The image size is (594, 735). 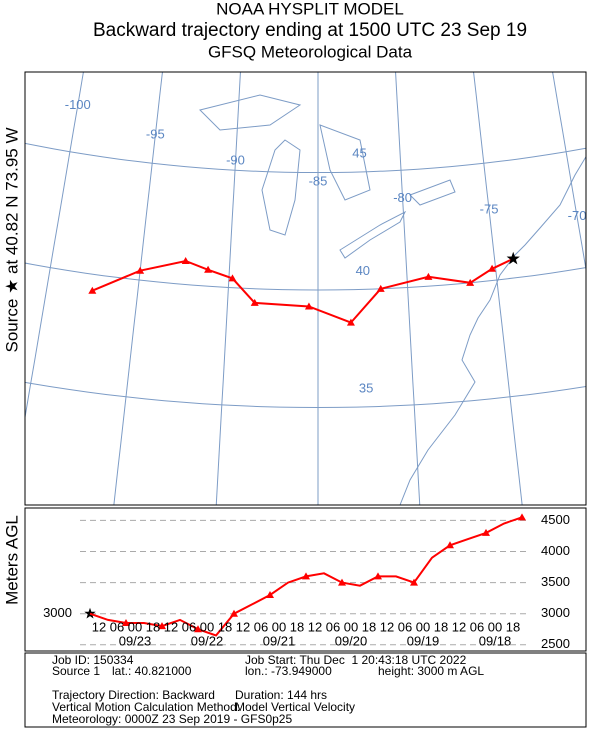 I want to click on source-star, so click(x=513, y=258).